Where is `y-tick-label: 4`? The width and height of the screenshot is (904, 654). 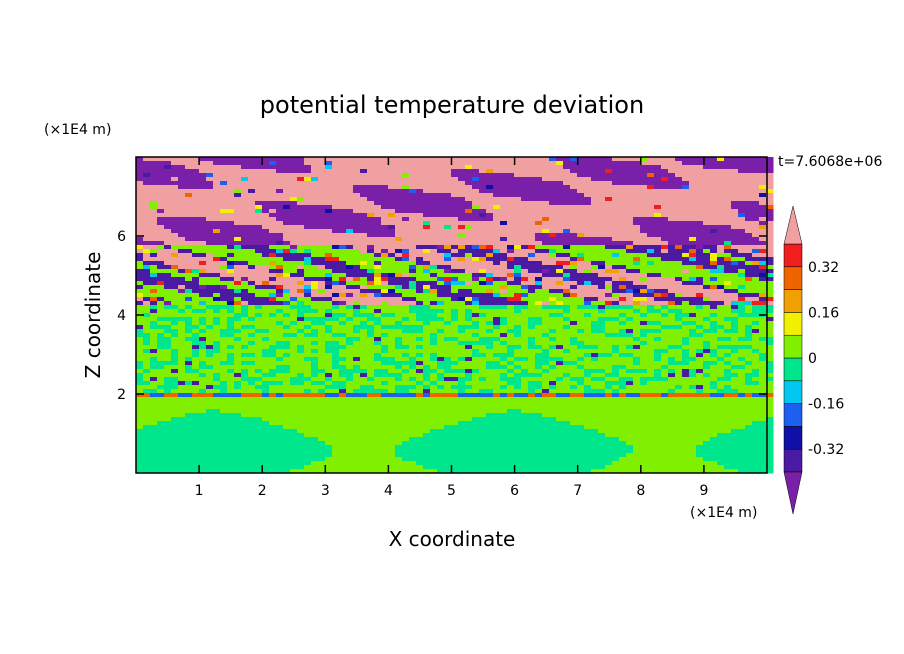
y-tick-label: 4 is located at coordinates (121, 316).